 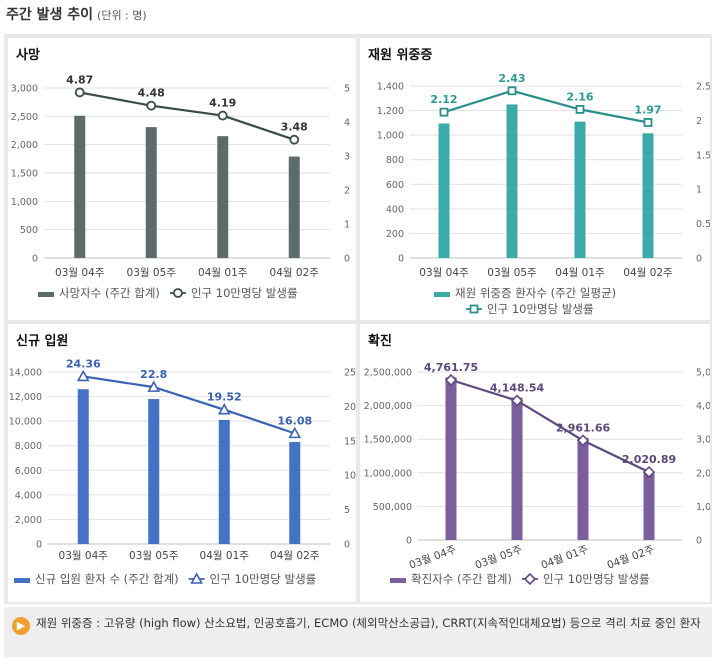 What do you see at coordinates (294, 127) in the screenshot?
I see `rate-data-label: 3.48` at bounding box center [294, 127].